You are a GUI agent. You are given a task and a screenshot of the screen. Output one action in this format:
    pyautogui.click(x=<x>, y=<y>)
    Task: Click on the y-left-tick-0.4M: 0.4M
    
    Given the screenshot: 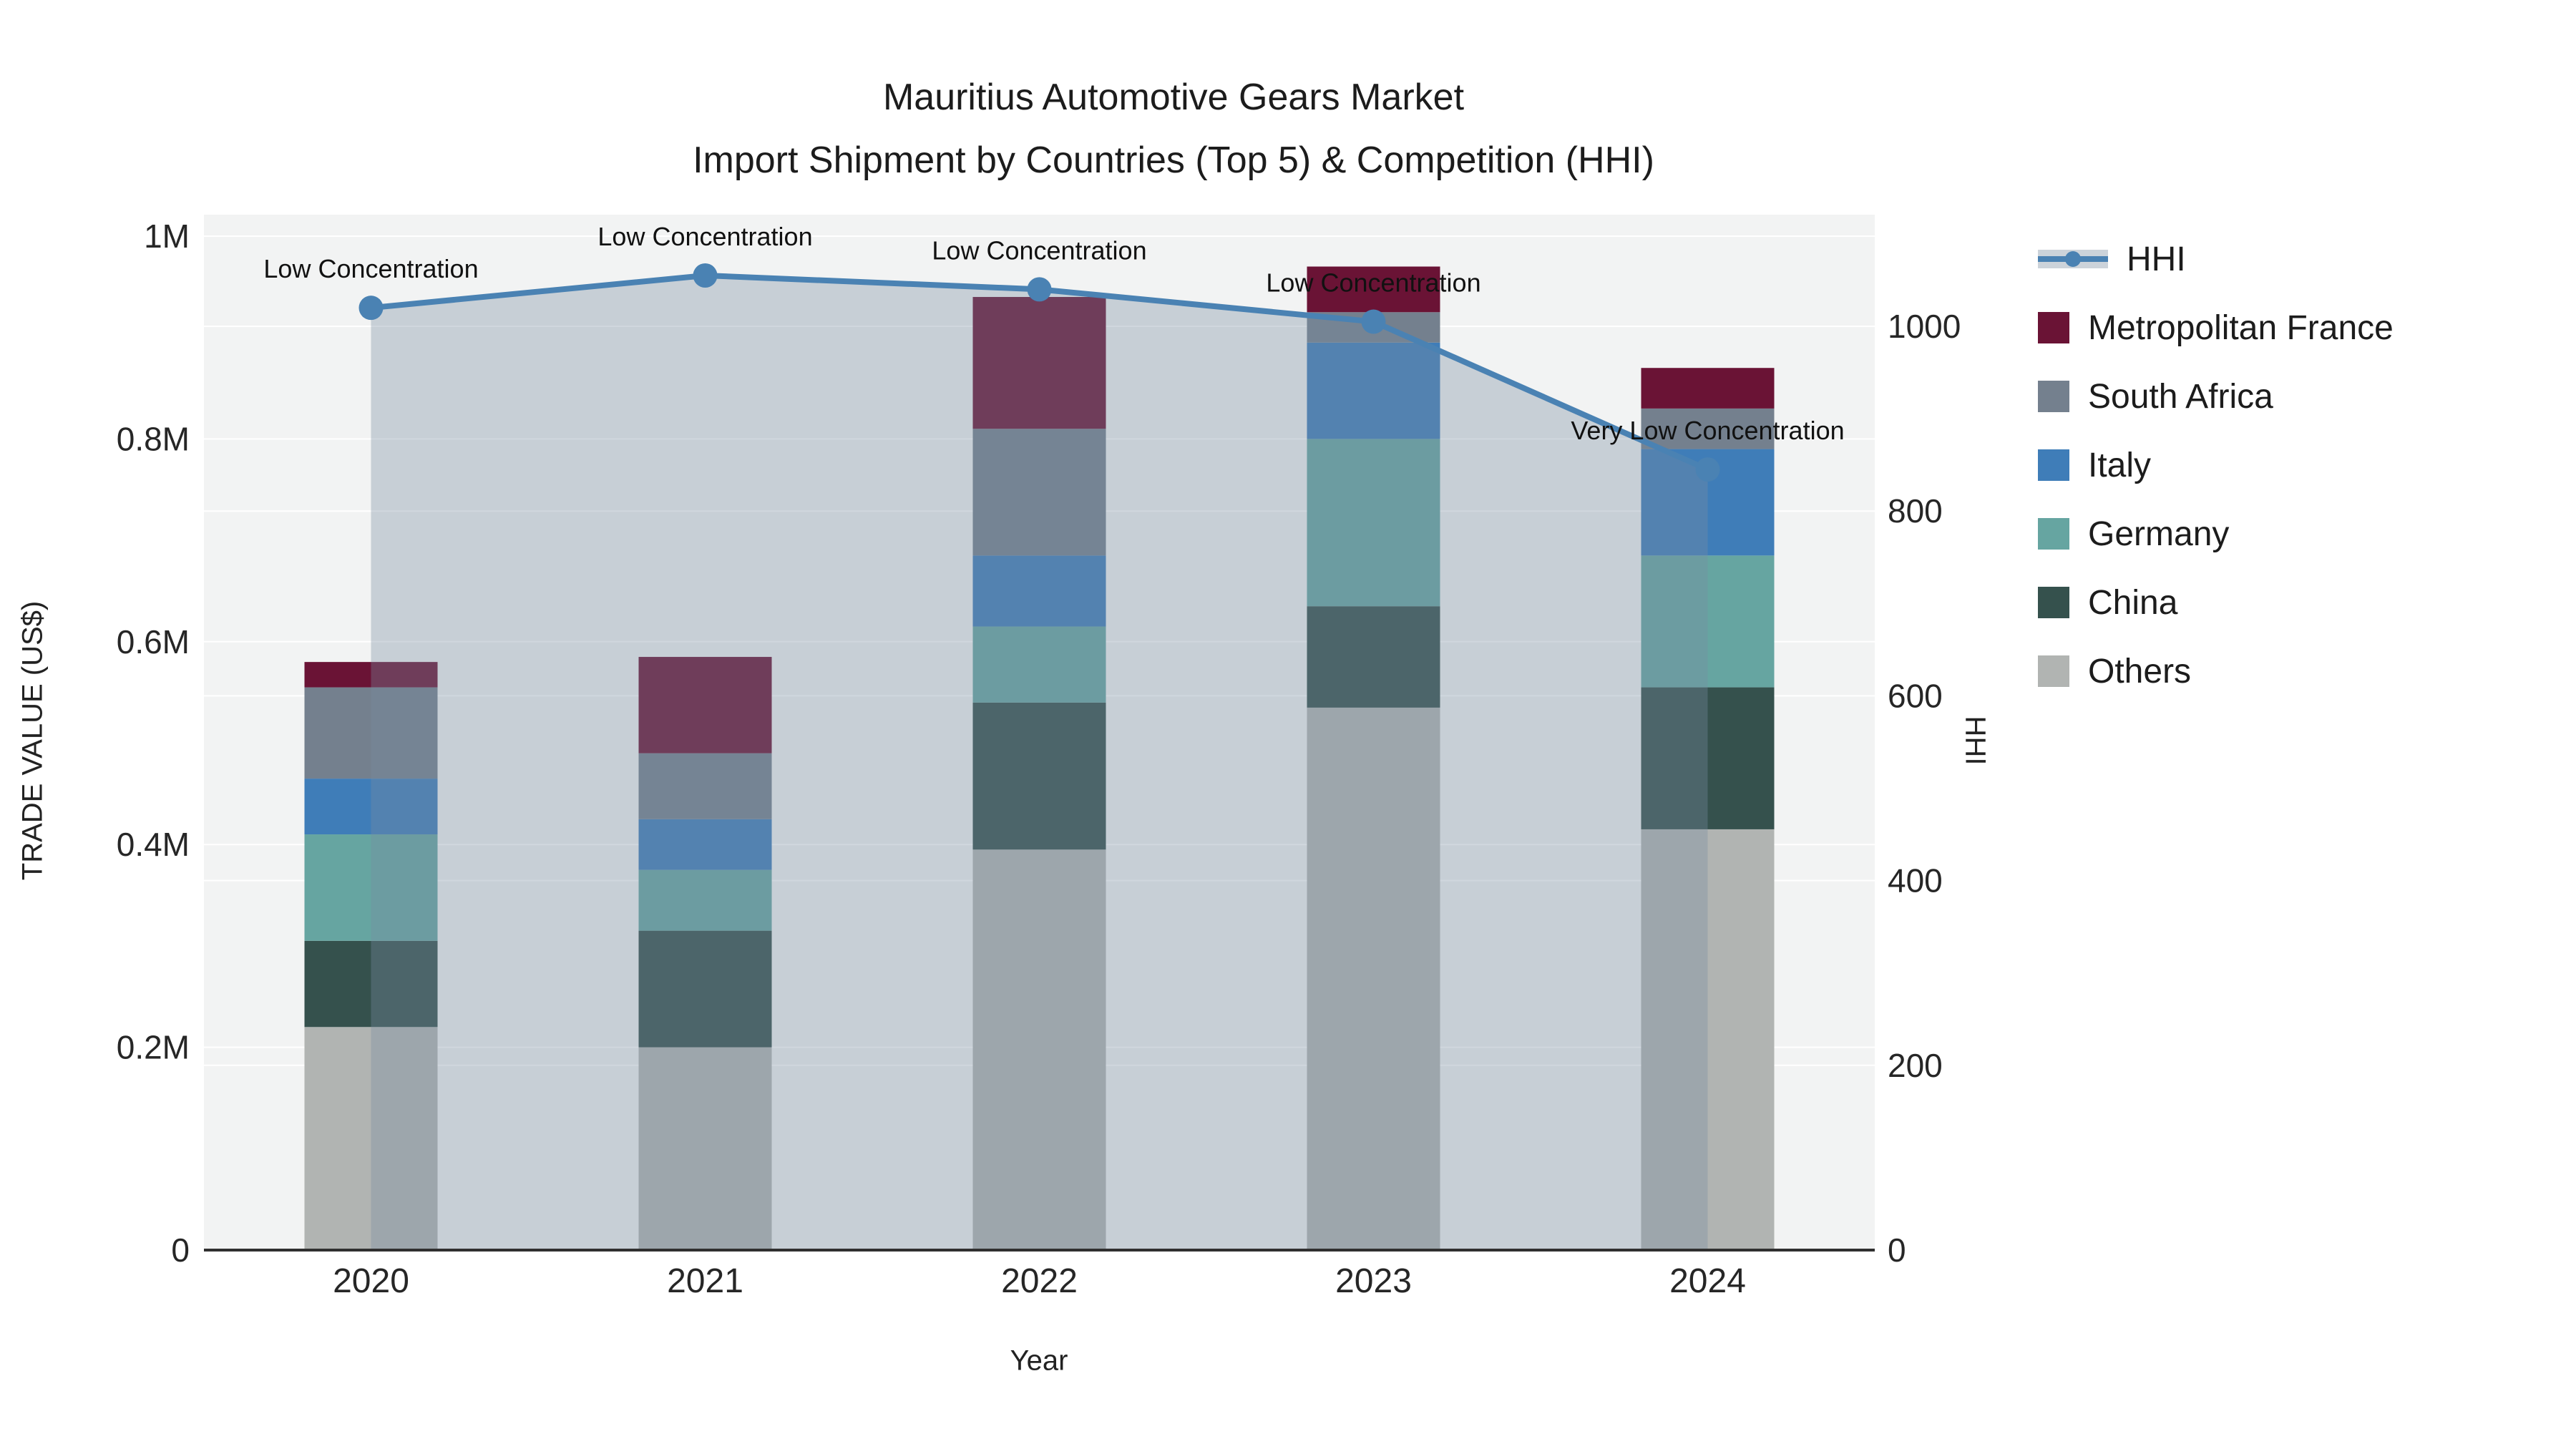 What is the action you would take?
    pyautogui.click(x=153, y=844)
    